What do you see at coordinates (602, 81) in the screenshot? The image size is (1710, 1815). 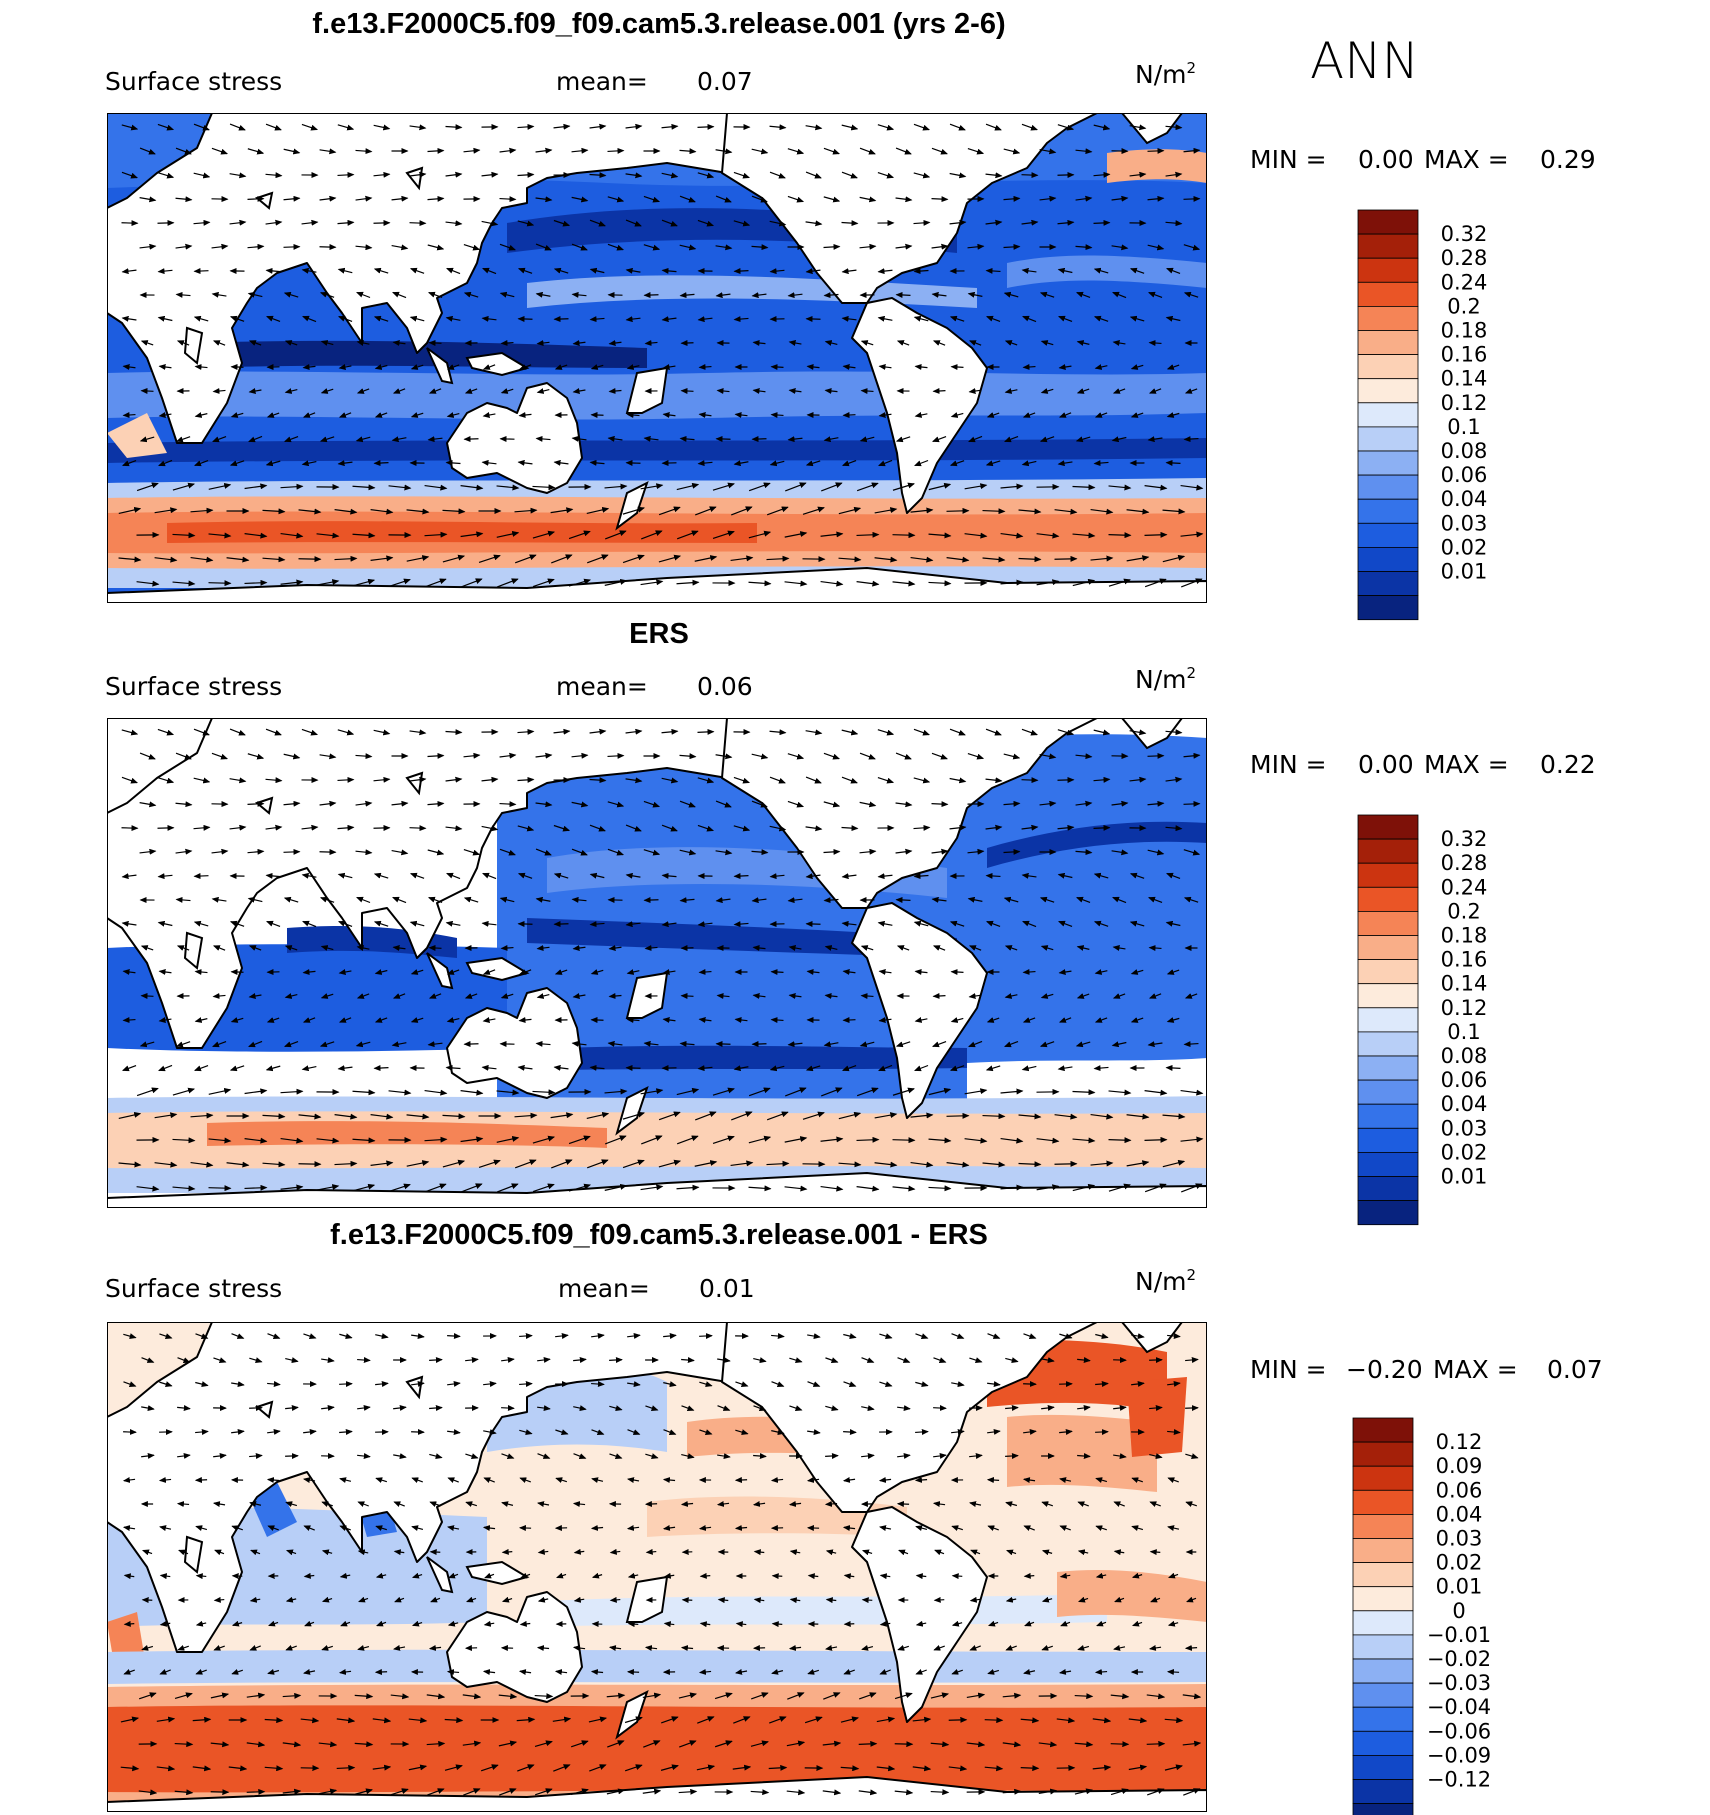 I see `mean-label: mean=` at bounding box center [602, 81].